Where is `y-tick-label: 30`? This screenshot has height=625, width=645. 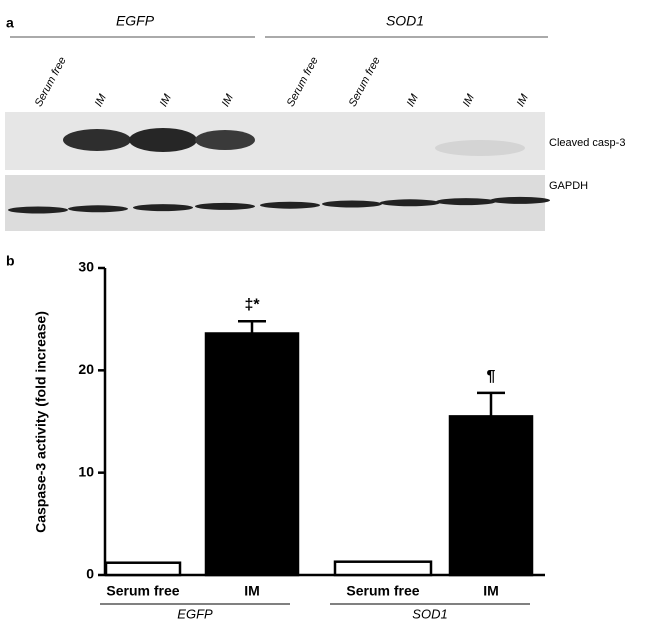
y-tick-label: 30 is located at coordinates (86, 267).